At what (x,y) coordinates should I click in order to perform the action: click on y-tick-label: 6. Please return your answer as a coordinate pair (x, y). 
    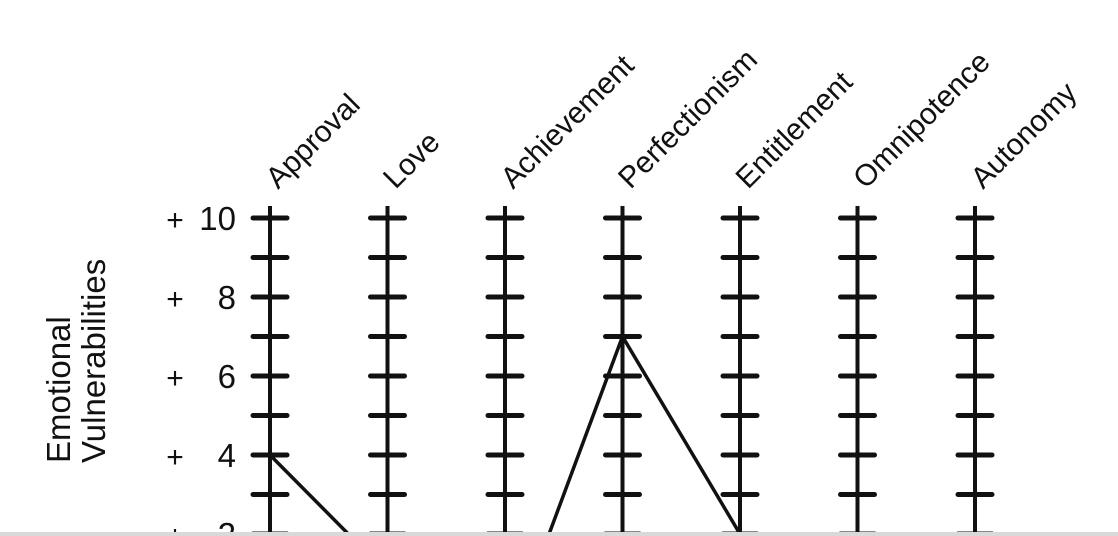
    Looking at the image, I should click on (227, 376).